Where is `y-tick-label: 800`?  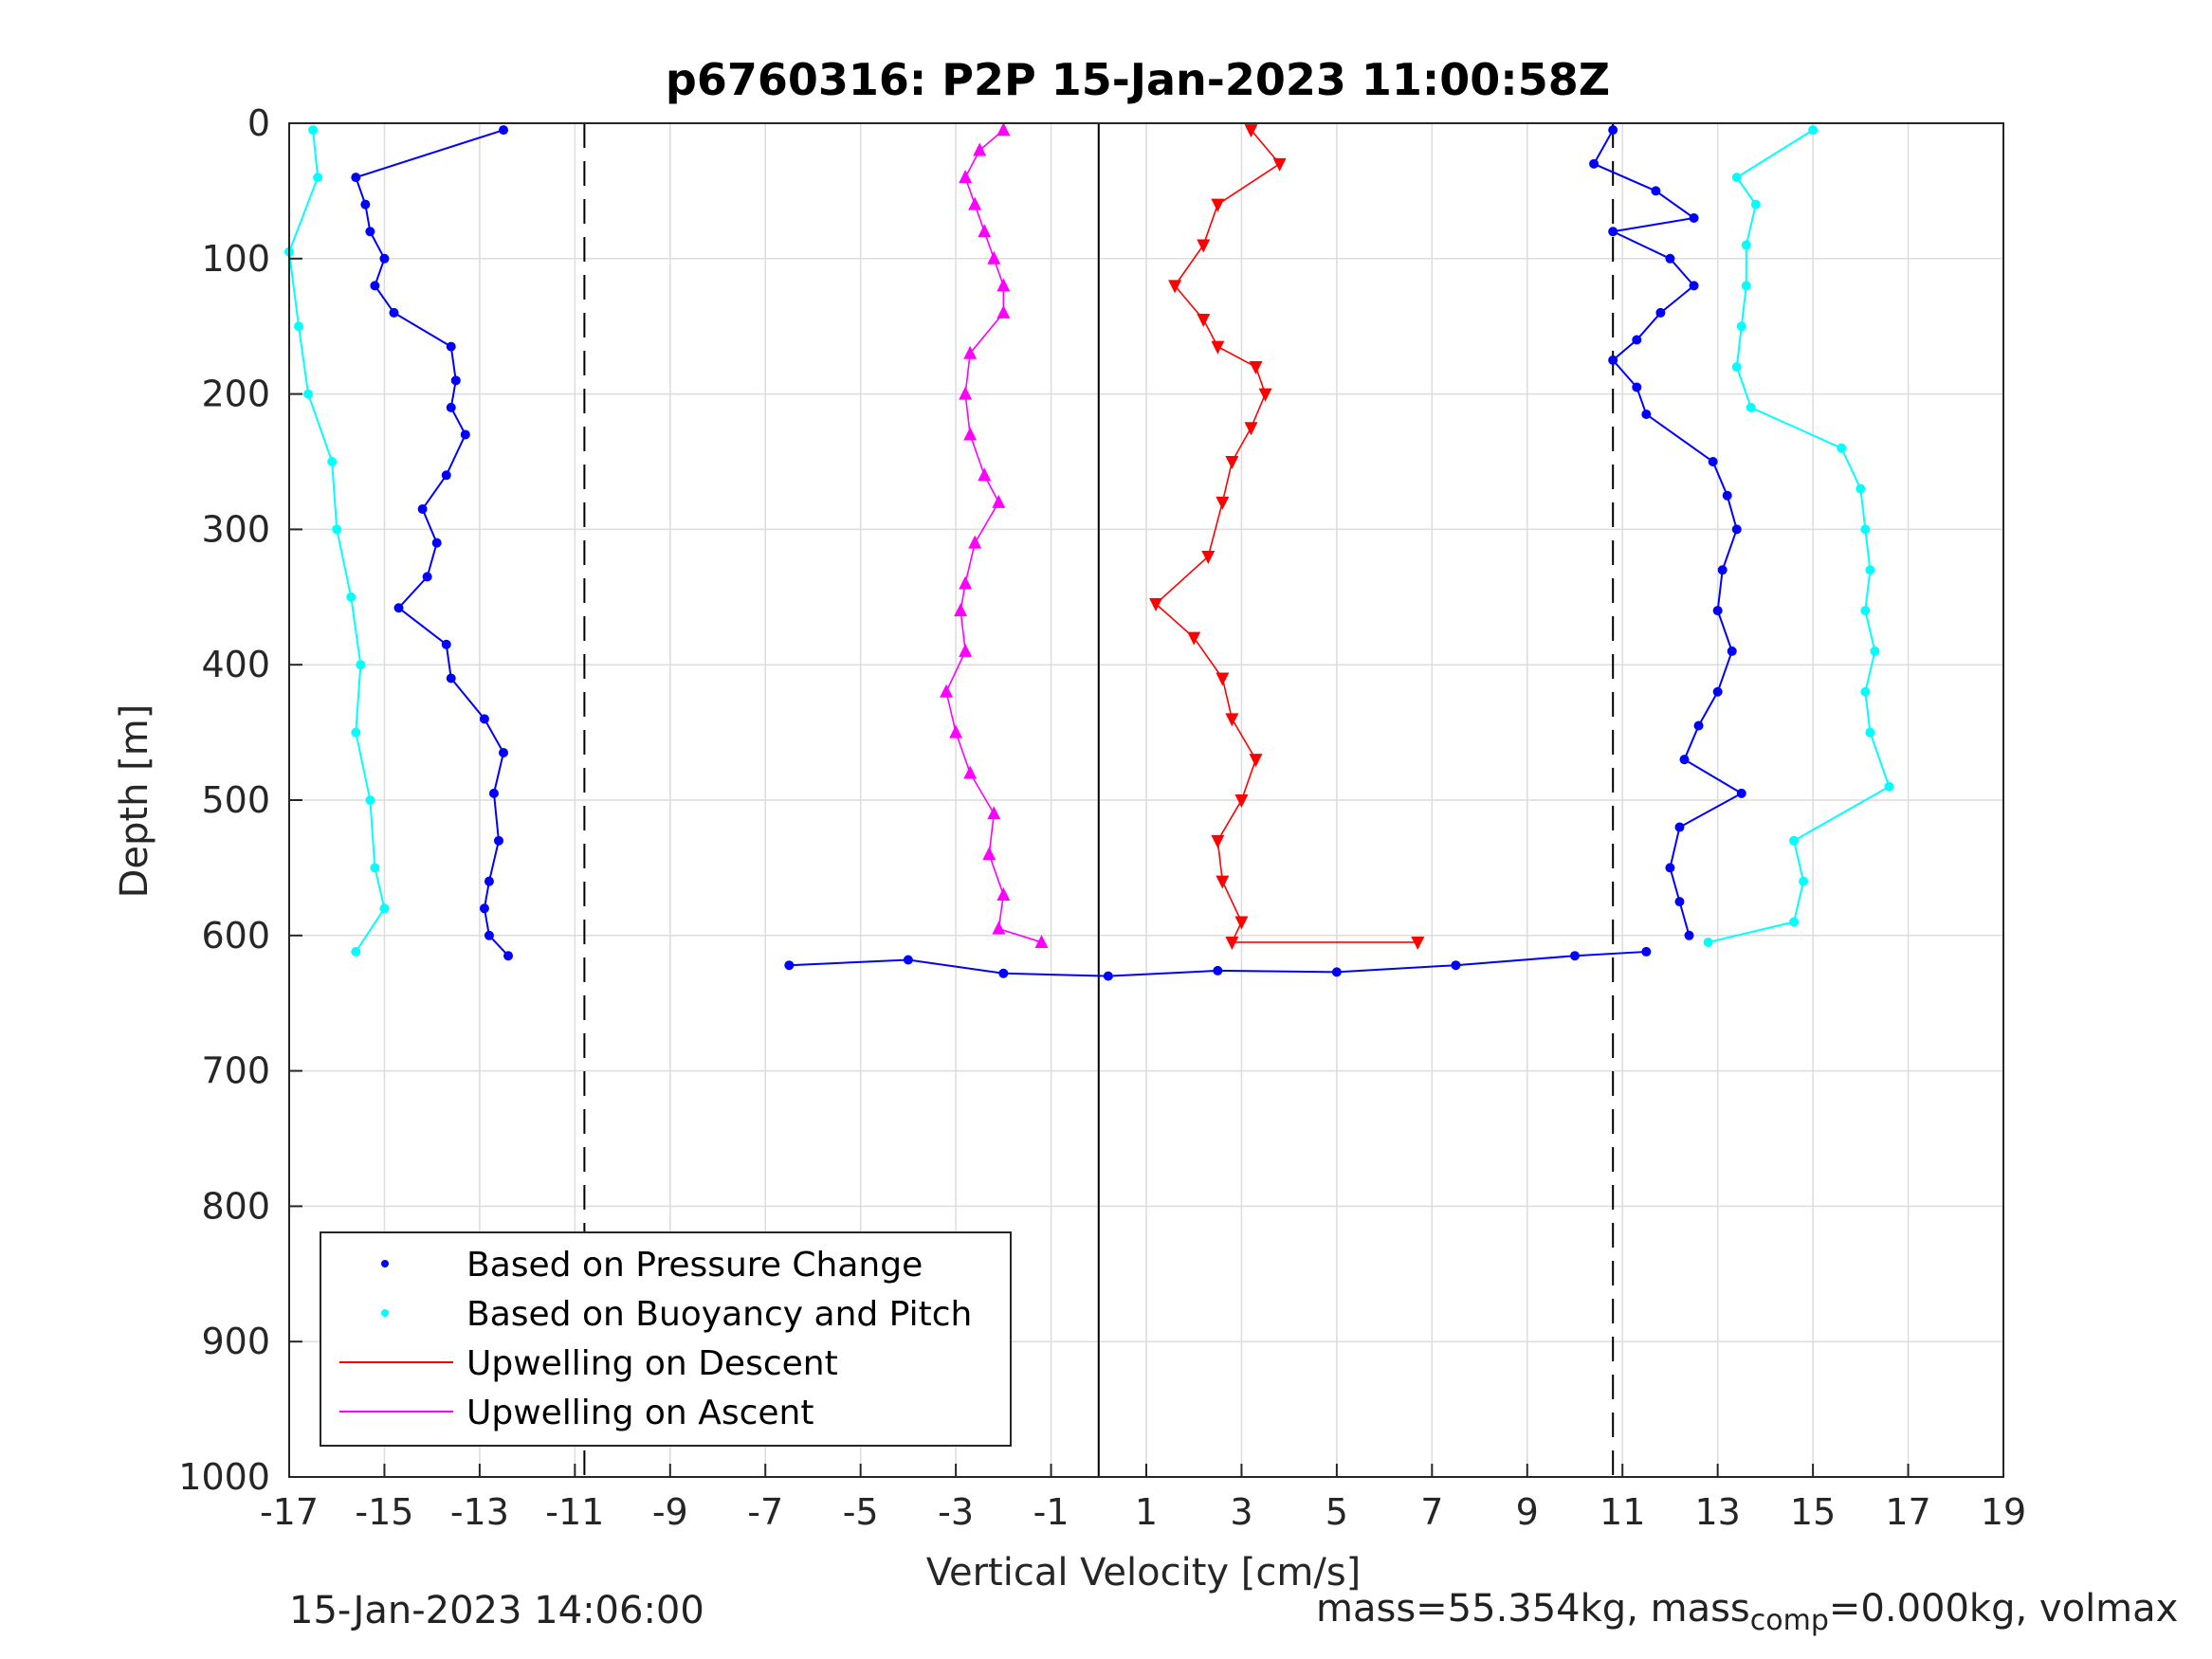 y-tick-label: 800 is located at coordinates (235, 1206).